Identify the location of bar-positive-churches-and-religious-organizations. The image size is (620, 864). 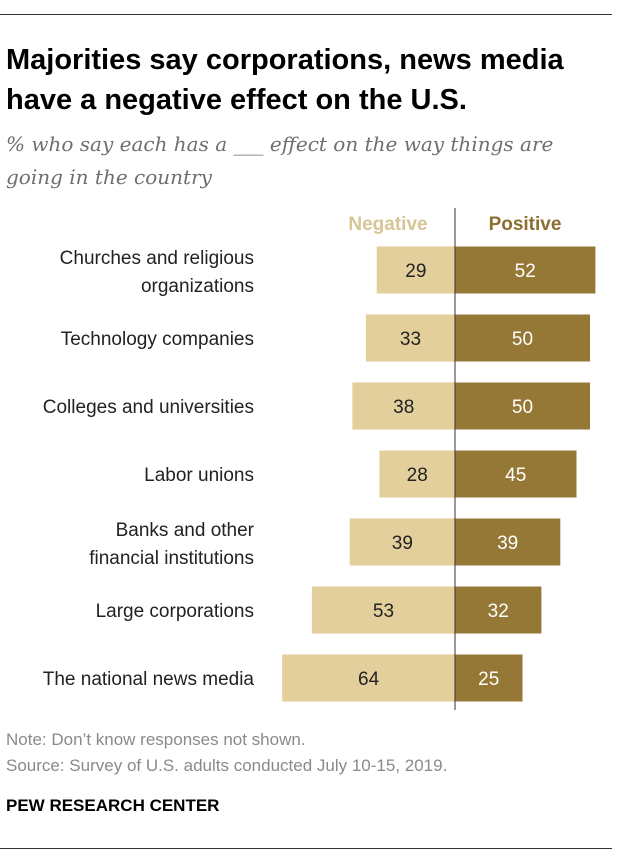
(525, 270).